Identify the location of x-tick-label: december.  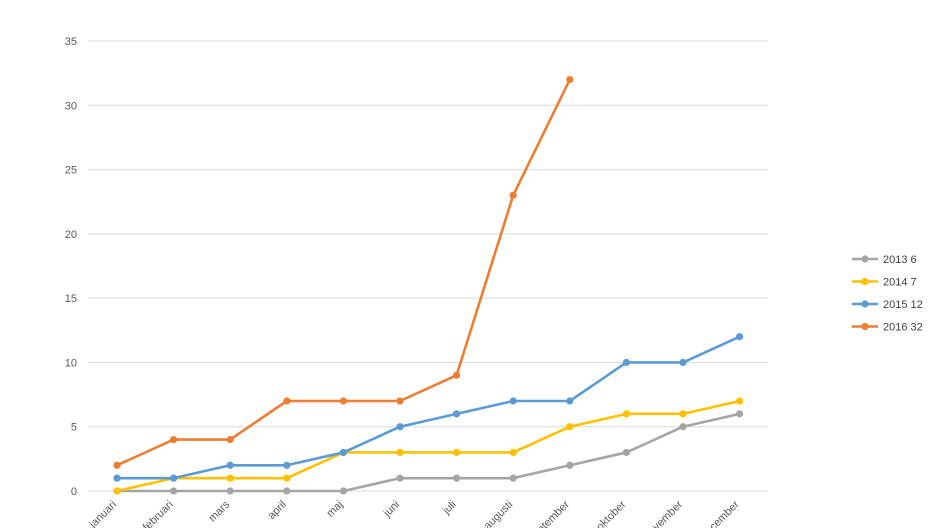
(720, 513).